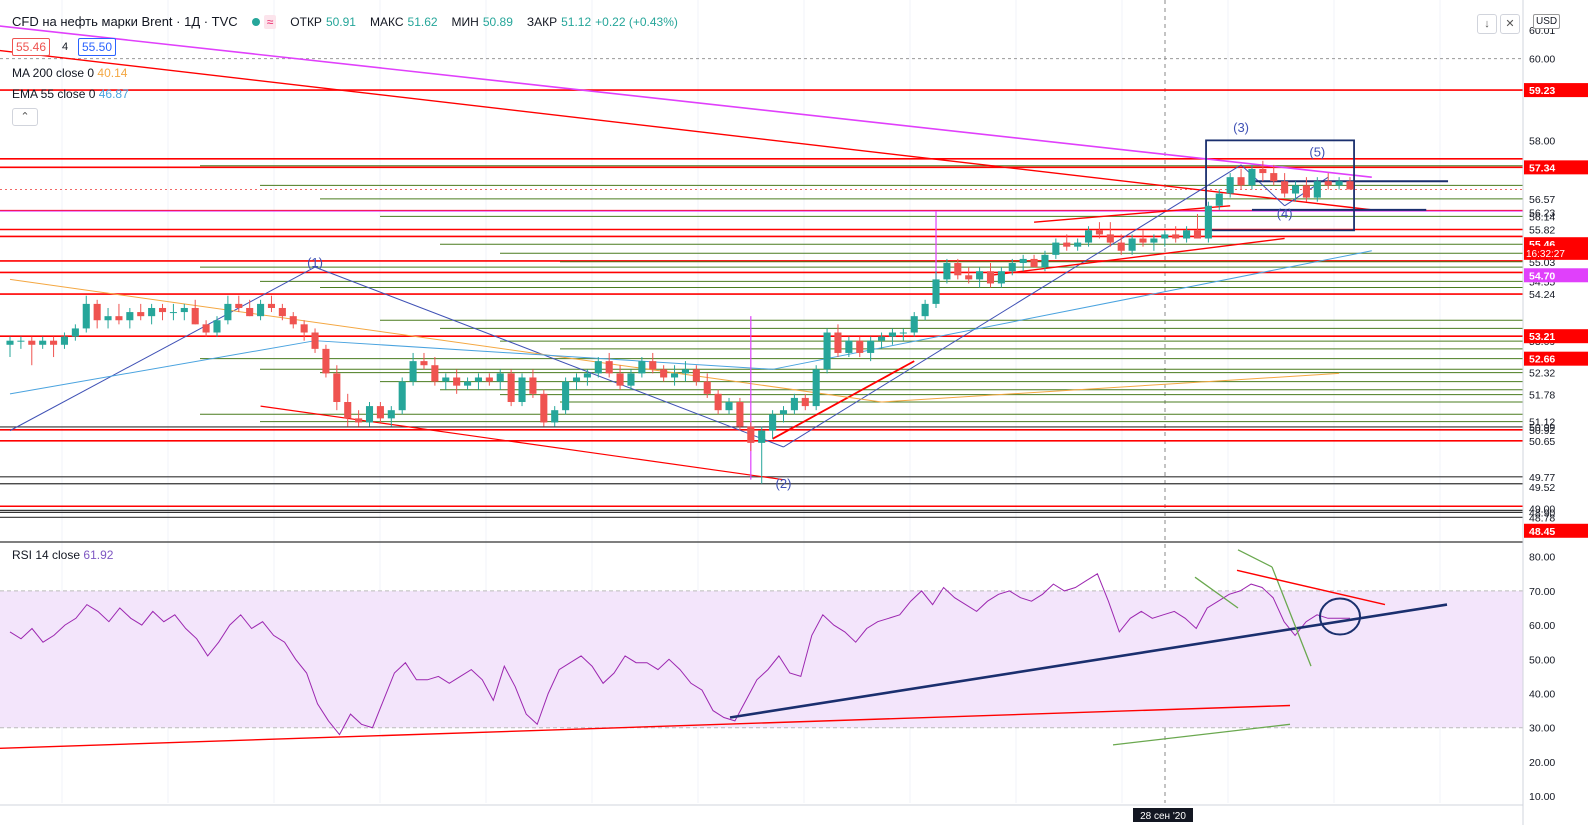 Image resolution: width=1589 pixels, height=825 pixels. I want to click on bid-price: 55.46, so click(31, 47).